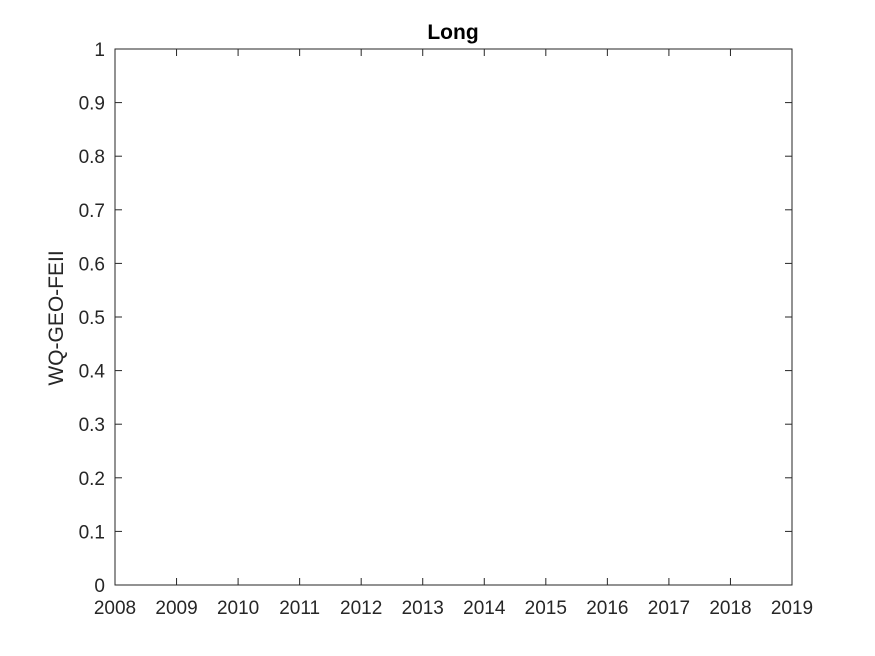 The width and height of the screenshot is (875, 656). Describe the element at coordinates (299, 608) in the screenshot. I see `x-tick-label: 2011` at that location.